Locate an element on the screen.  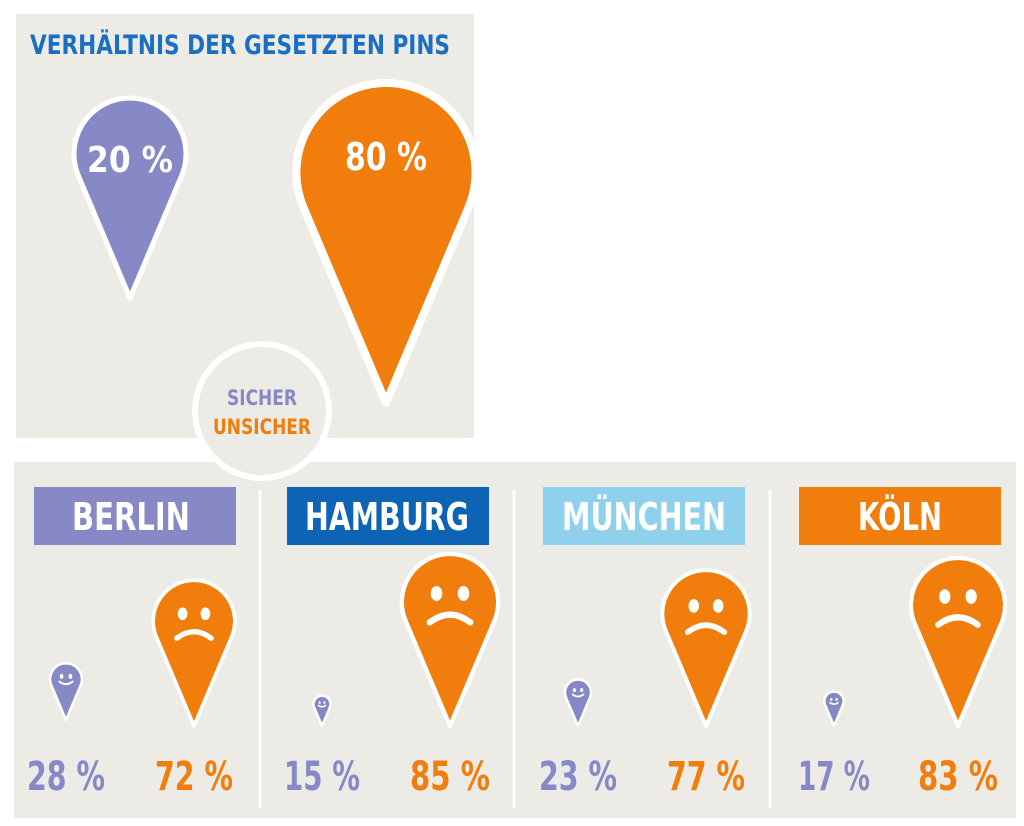
berlin-unsicher-label: 72 % is located at coordinates (194, 777).